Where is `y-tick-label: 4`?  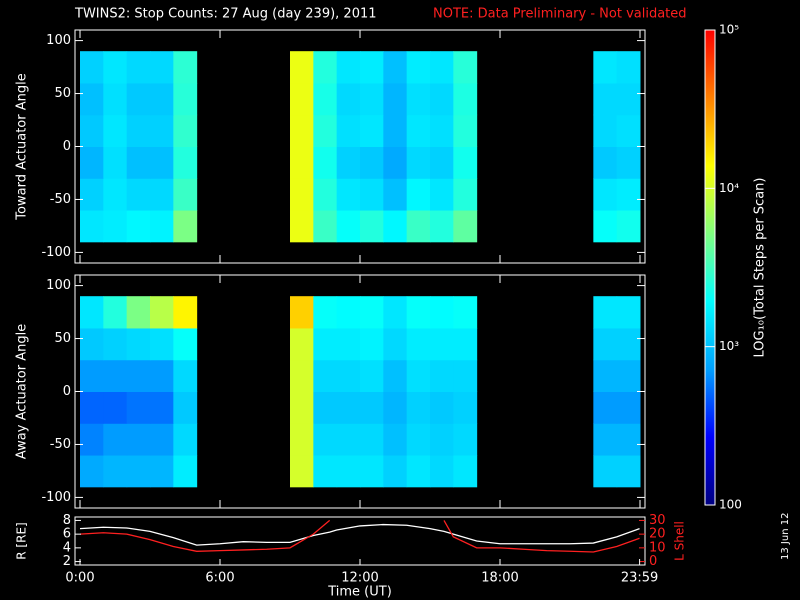
y-tick-label: 4 is located at coordinates (67, 547).